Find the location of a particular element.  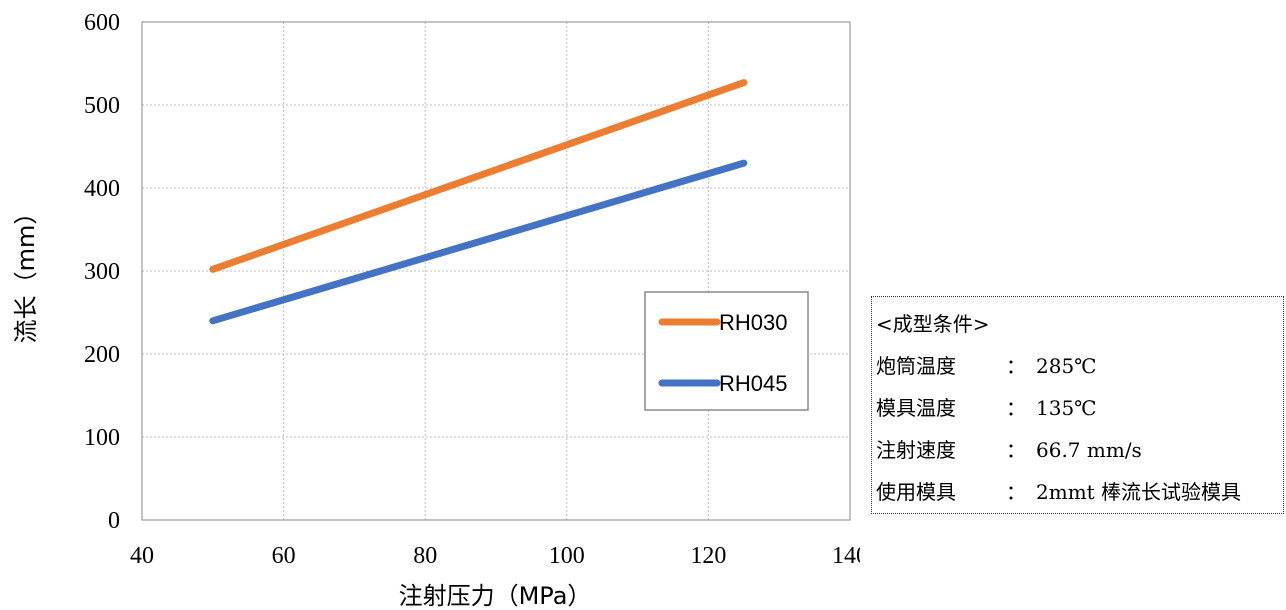

y-tick-label: 600 is located at coordinates (102, 23).